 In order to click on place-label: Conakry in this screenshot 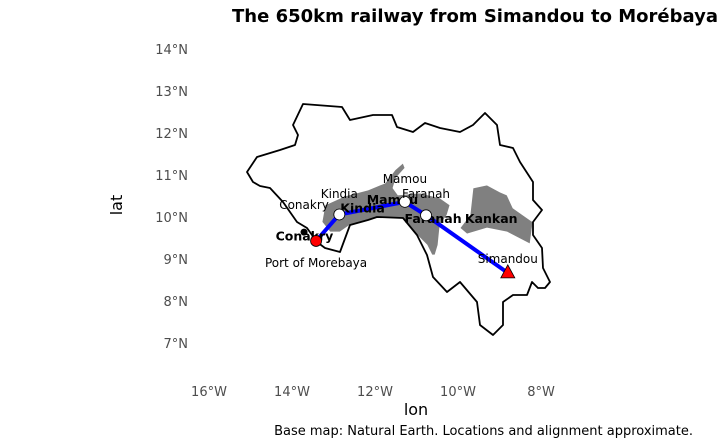, I will do `click(304, 205)`.